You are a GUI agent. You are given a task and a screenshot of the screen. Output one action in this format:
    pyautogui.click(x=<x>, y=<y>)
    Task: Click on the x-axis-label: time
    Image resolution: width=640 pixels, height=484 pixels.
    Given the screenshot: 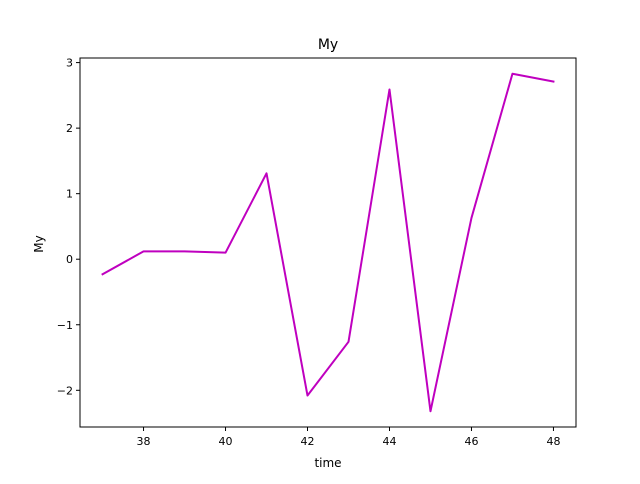 What is the action you would take?
    pyautogui.click(x=327, y=463)
    